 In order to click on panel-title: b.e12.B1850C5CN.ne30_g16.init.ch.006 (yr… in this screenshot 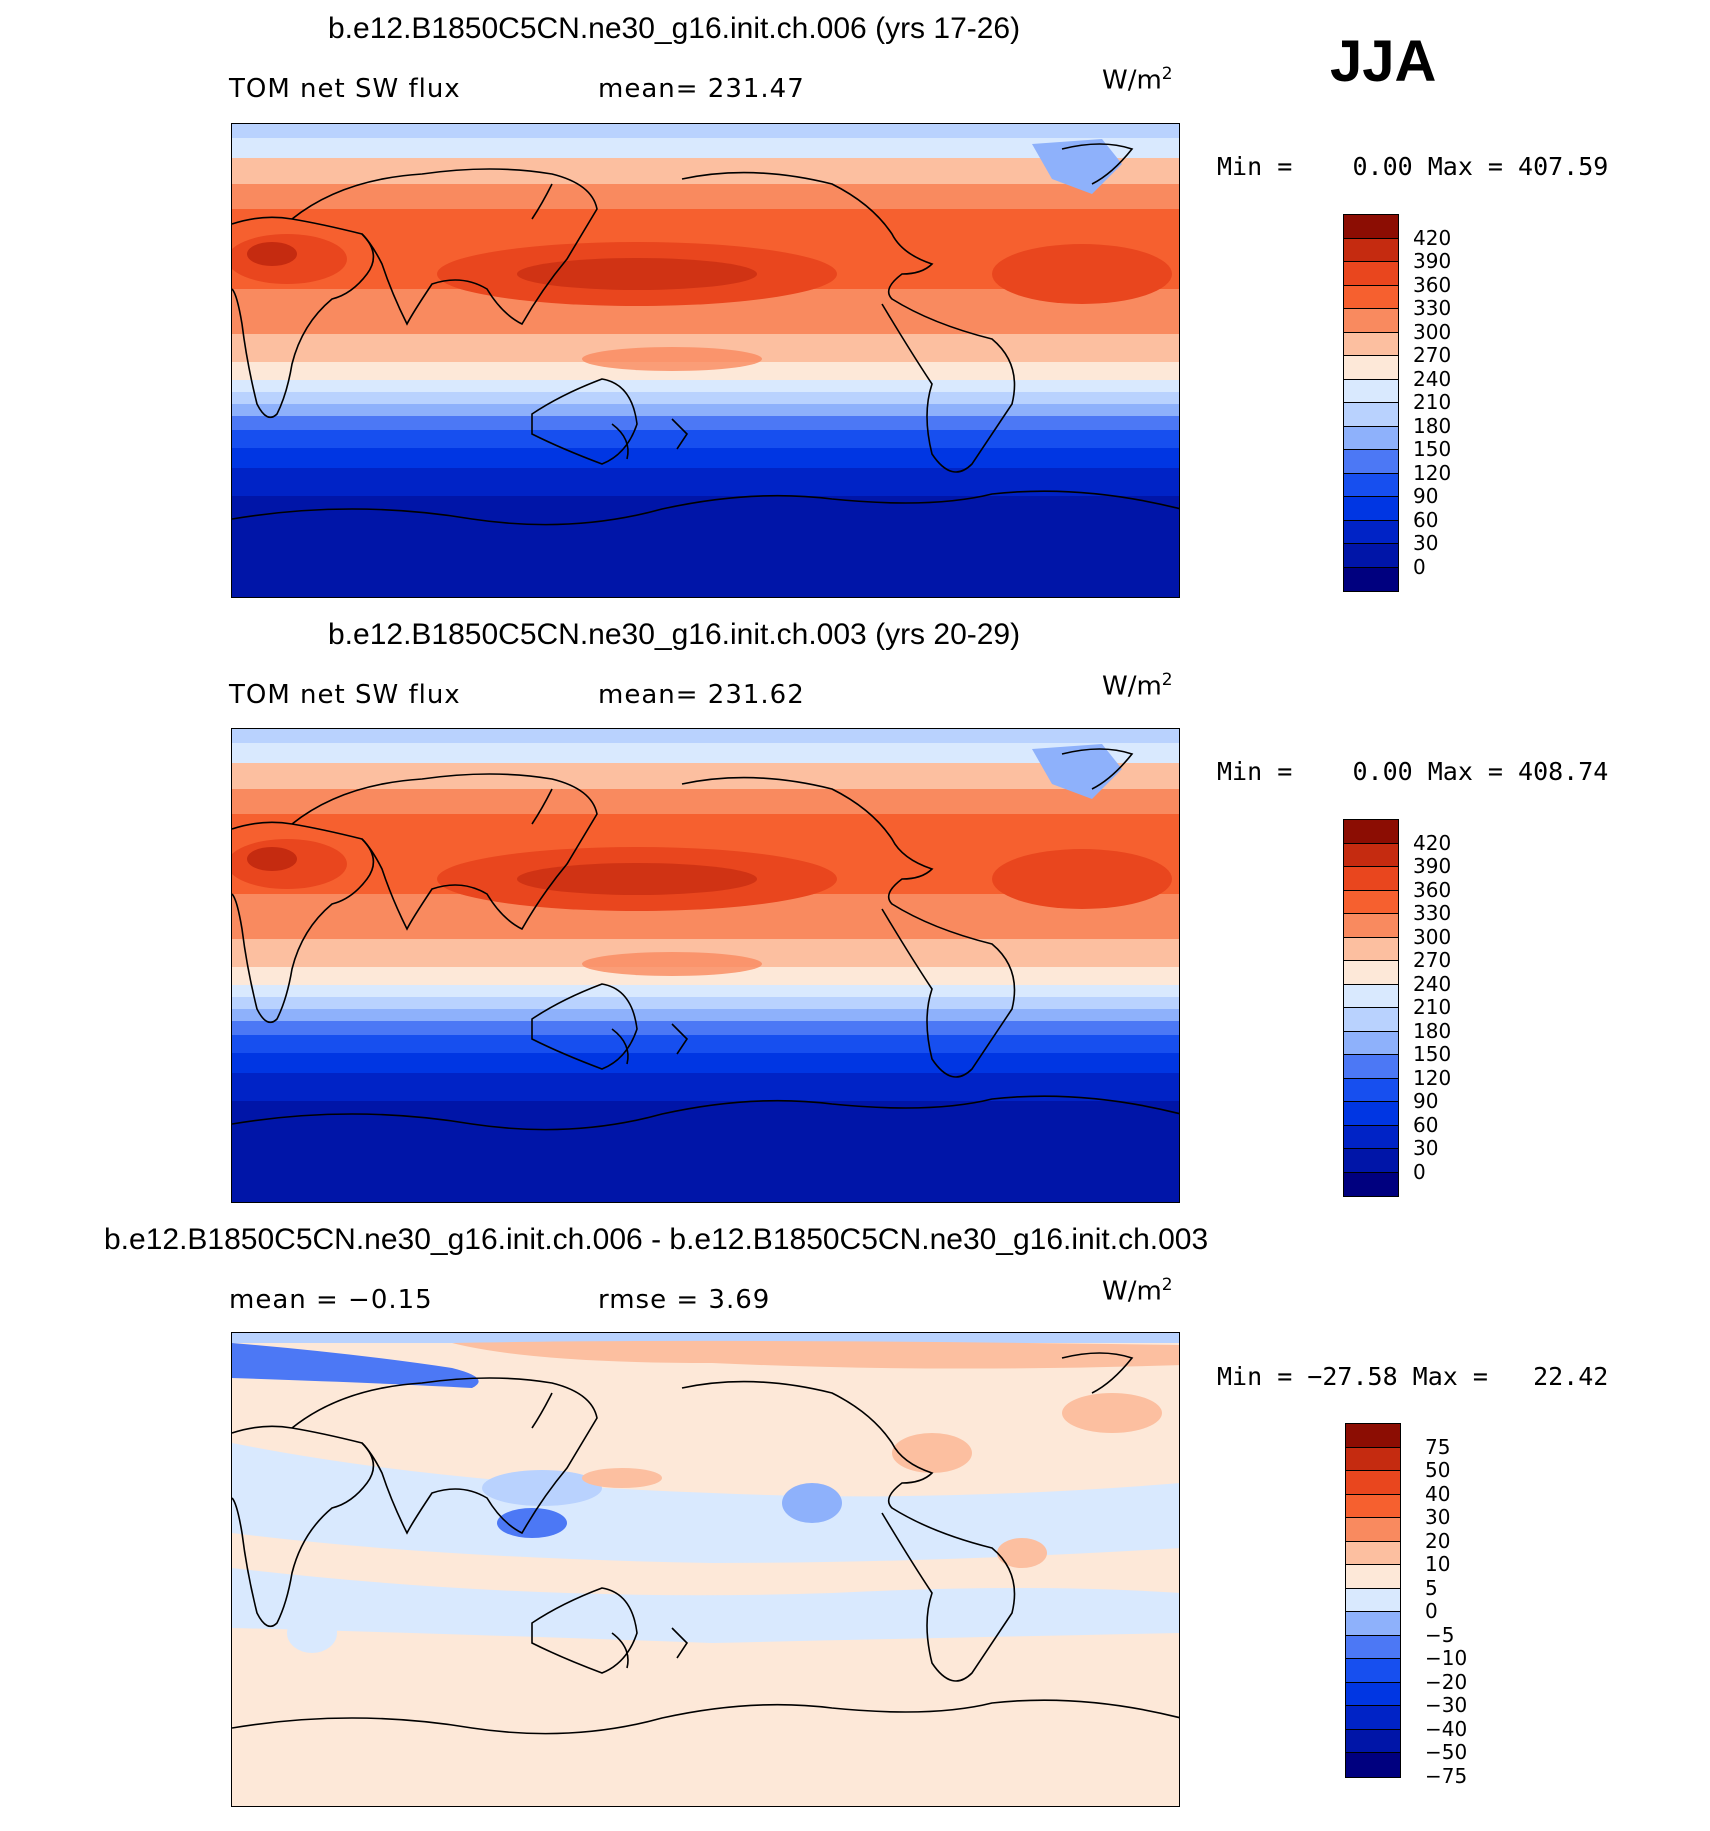, I will do `click(674, 28)`.